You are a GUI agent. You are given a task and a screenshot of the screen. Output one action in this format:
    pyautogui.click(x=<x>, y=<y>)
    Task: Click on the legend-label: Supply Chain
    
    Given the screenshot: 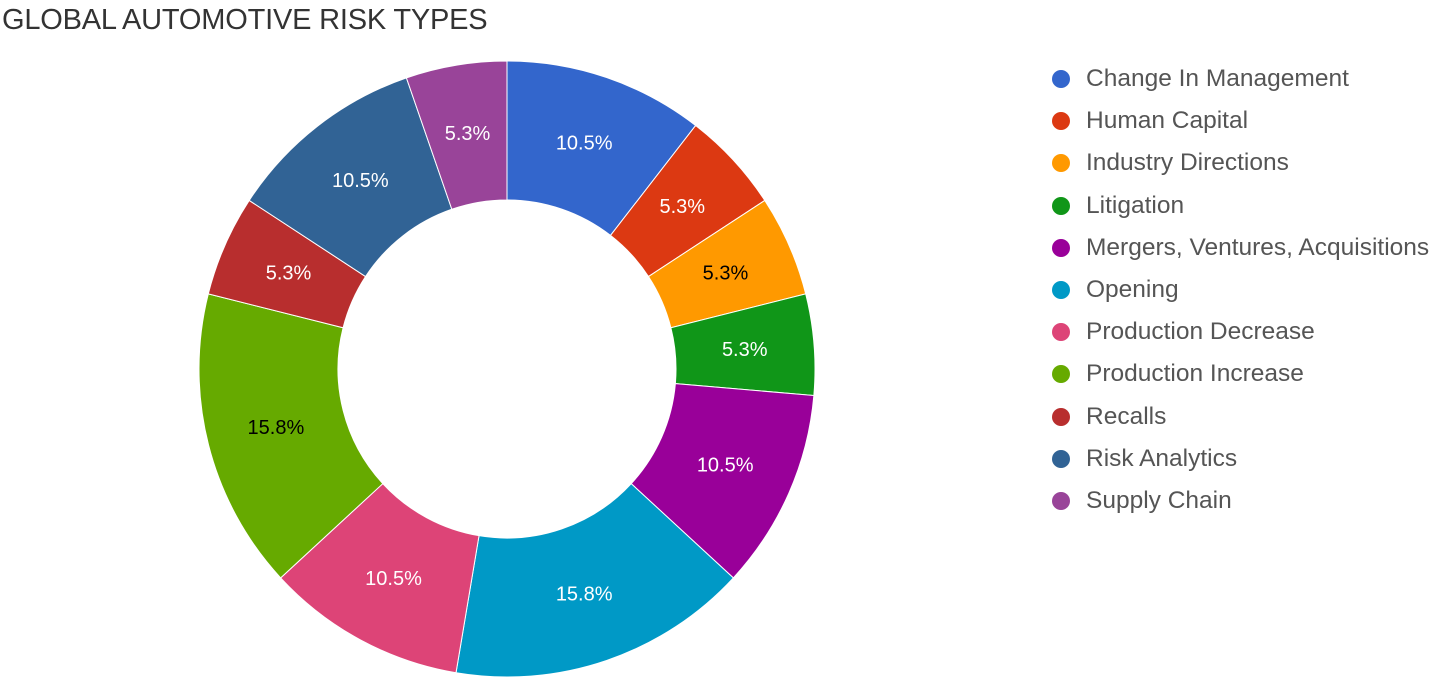 What is the action you would take?
    pyautogui.click(x=1159, y=500)
    